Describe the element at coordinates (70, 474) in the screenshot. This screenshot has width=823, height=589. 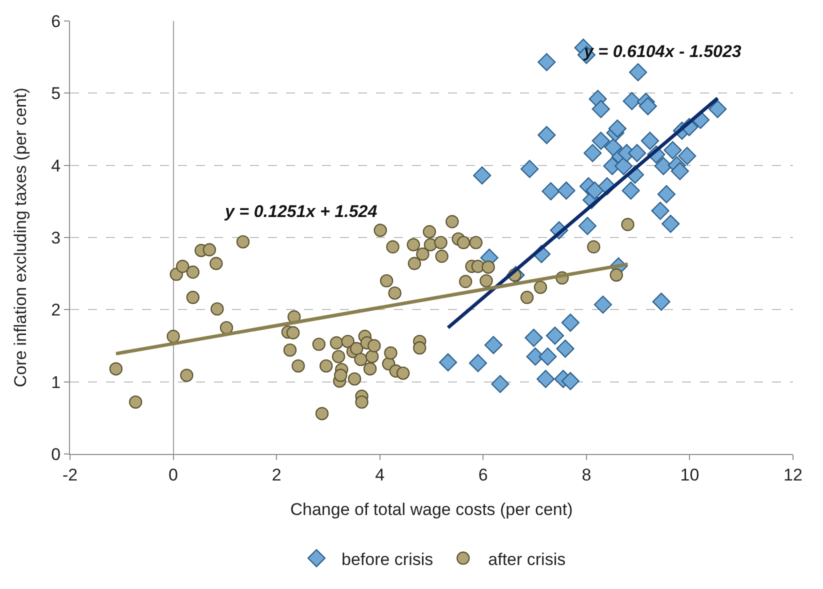
I see `x-tick-label: -2` at that location.